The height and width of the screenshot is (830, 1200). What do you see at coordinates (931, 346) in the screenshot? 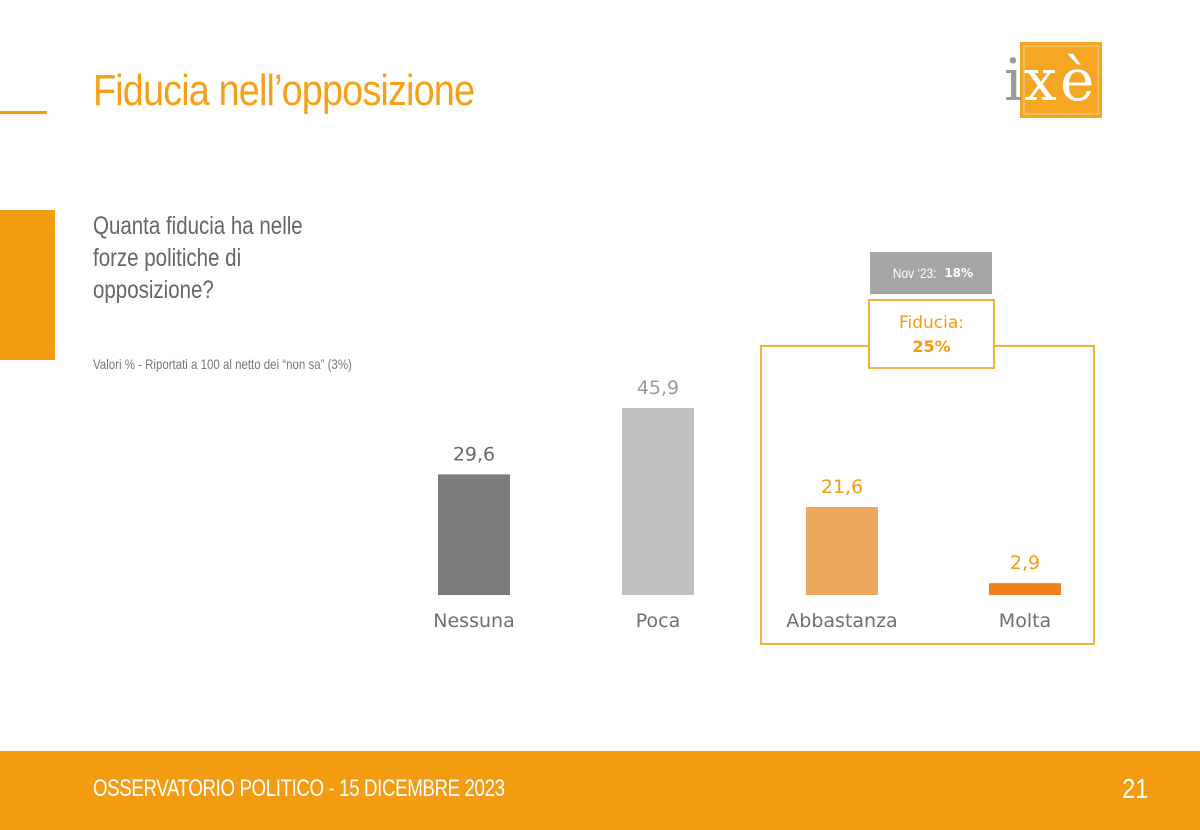
I see `fiducia-value: 25%` at bounding box center [931, 346].